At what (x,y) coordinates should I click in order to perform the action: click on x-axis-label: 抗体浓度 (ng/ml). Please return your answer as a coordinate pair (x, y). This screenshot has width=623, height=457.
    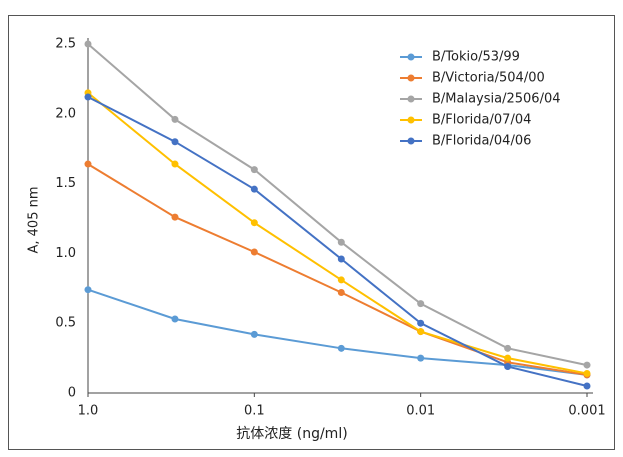
    Looking at the image, I should click on (291, 434).